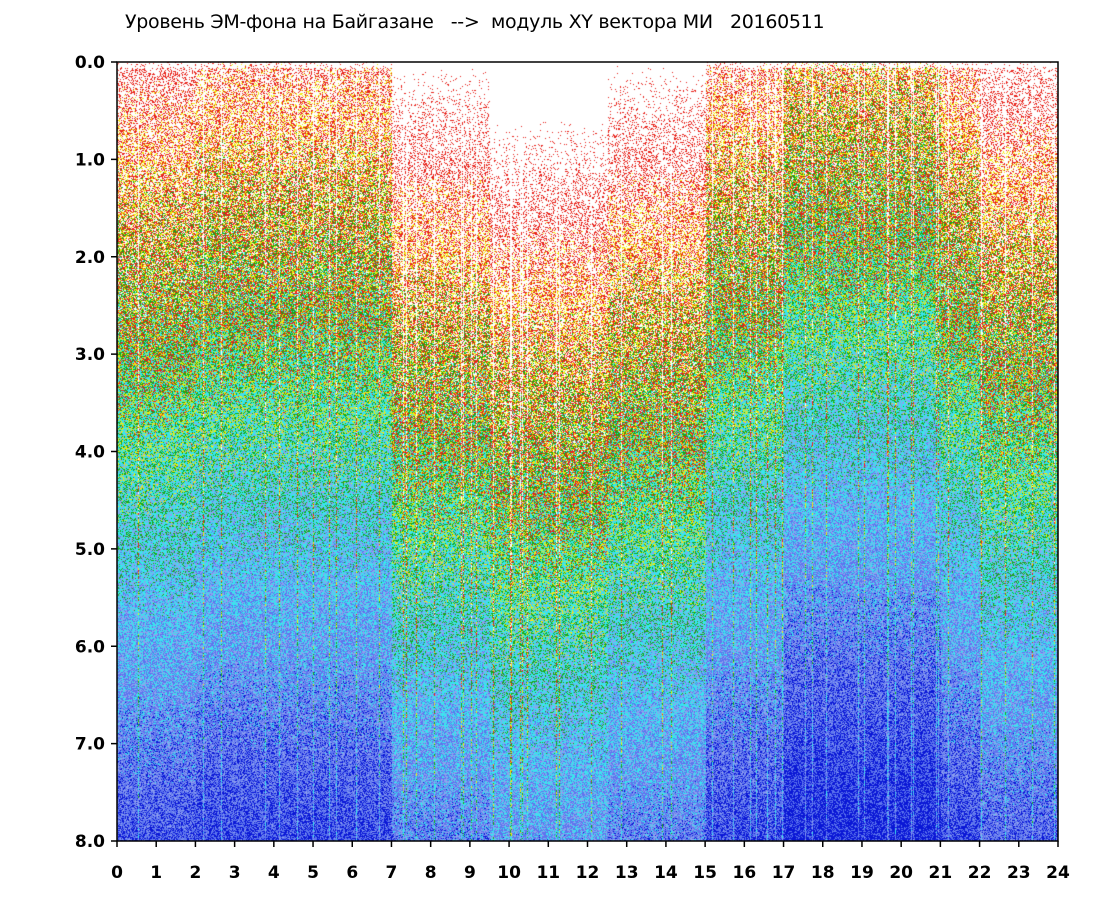 The width and height of the screenshot is (1096, 900). Describe the element at coordinates (941, 873) in the screenshot. I see `x-tick-label: 21` at that location.